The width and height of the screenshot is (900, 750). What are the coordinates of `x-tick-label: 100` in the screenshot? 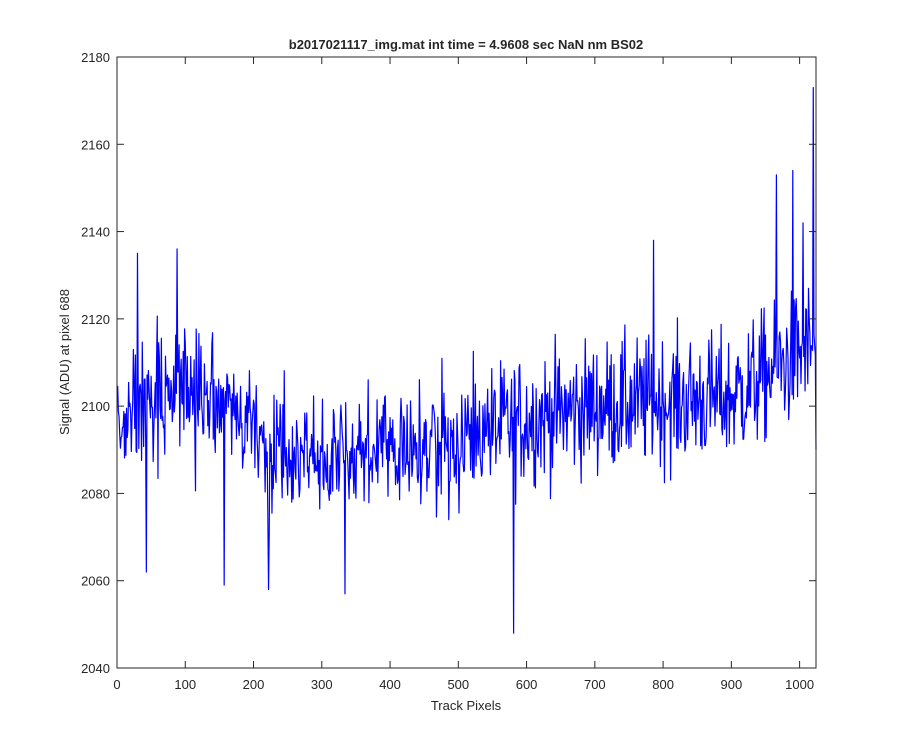 It's located at (185, 684).